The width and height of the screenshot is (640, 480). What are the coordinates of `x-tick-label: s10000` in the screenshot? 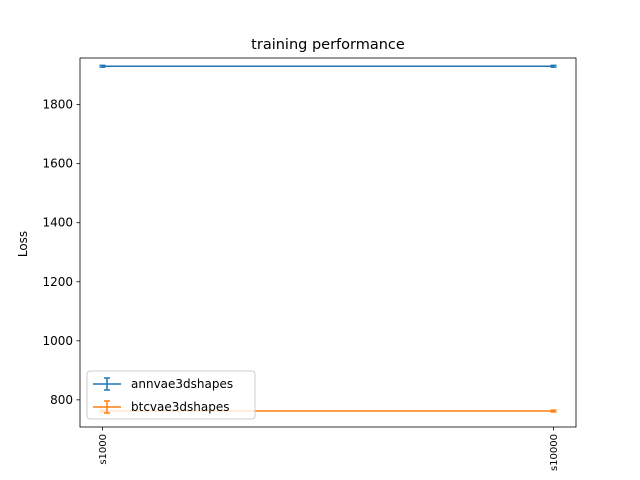 It's located at (554, 452).